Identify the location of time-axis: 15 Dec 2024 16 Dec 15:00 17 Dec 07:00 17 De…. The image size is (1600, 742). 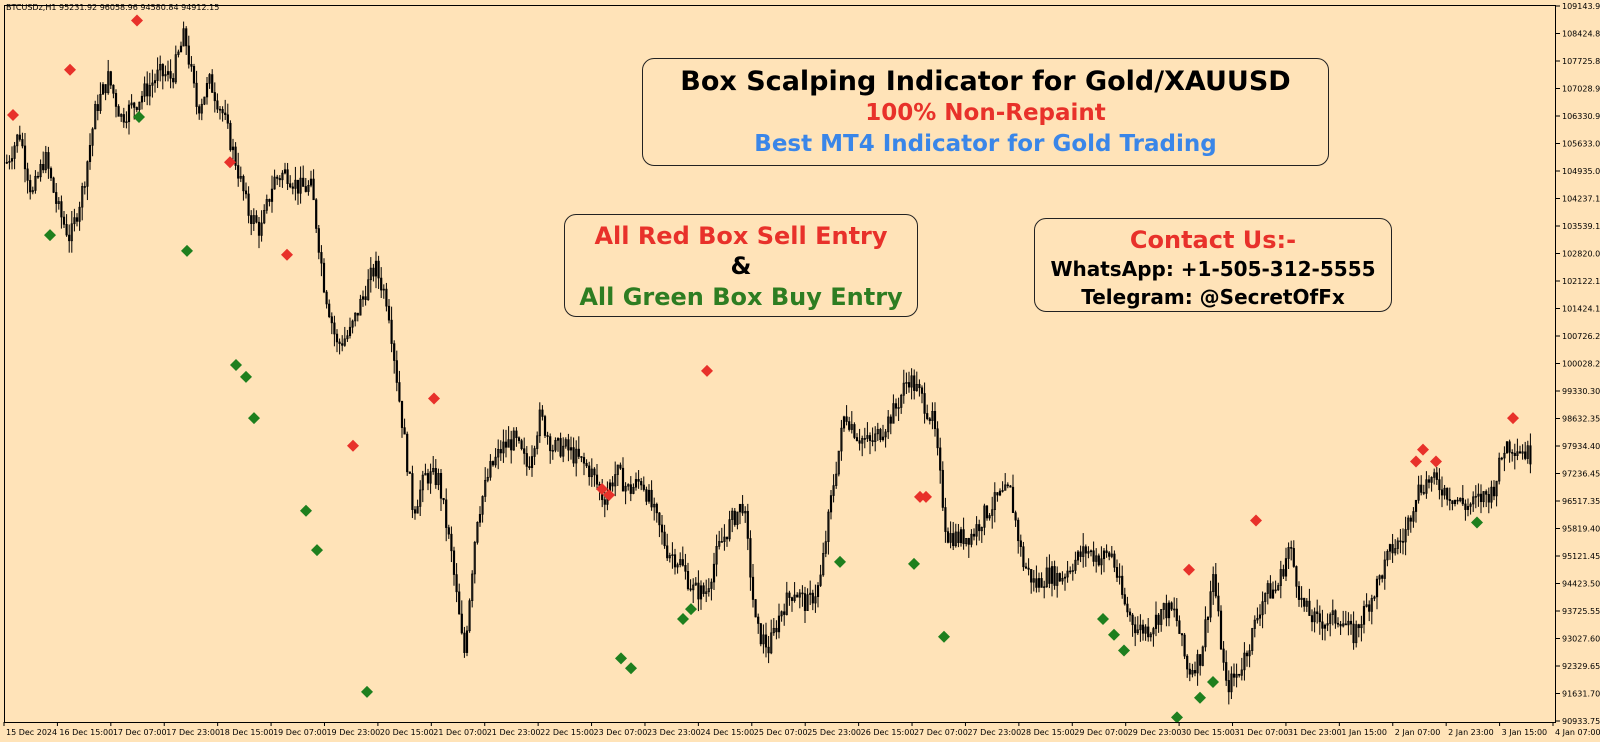
(801, 729).